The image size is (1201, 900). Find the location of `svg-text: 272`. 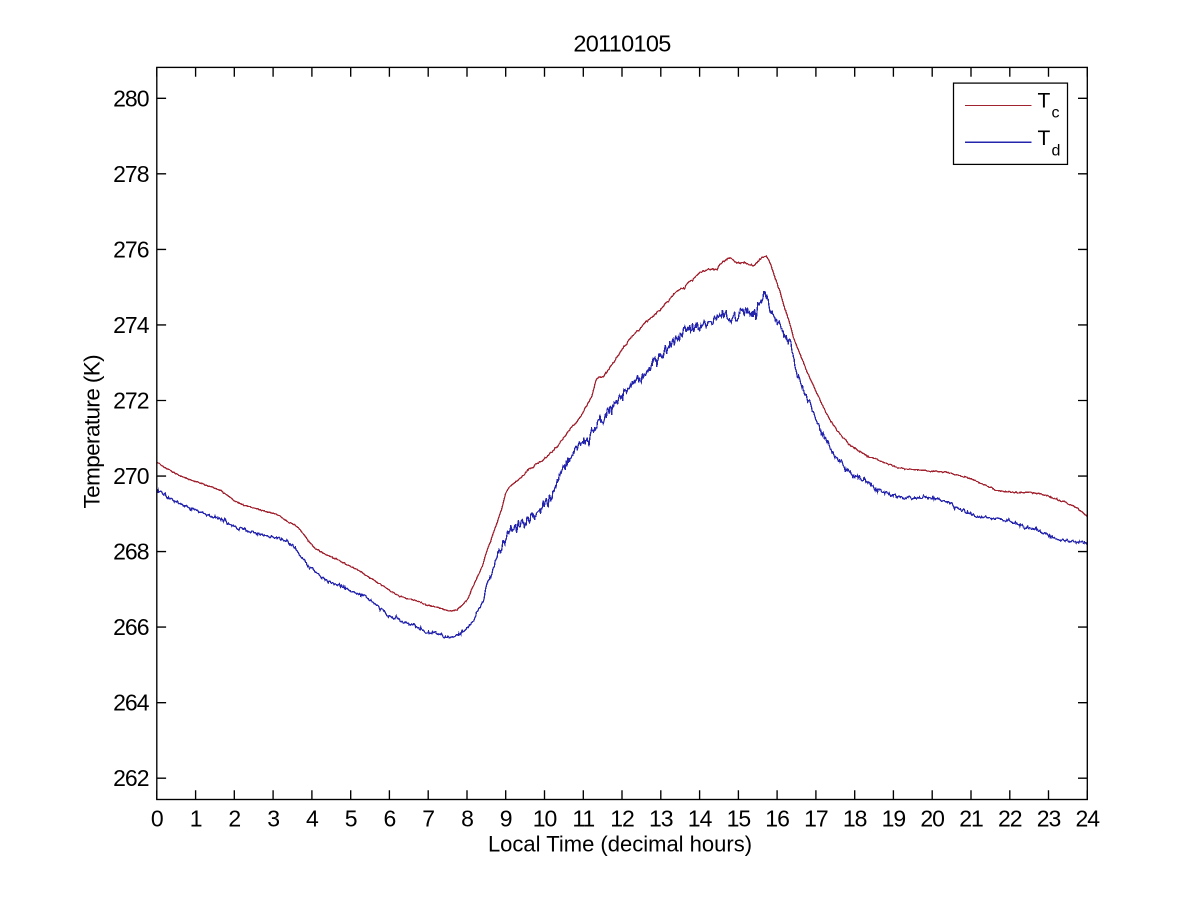

svg-text: 272 is located at coordinates (131, 401).